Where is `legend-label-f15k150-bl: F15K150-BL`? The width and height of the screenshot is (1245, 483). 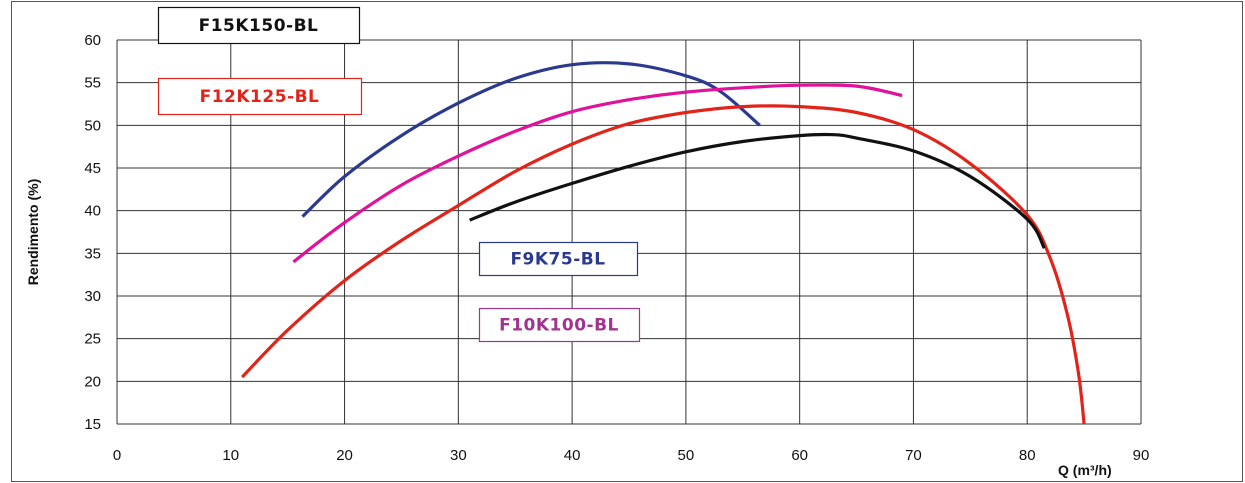
legend-label-f15k150-bl: F15K150-BL is located at coordinates (259, 25).